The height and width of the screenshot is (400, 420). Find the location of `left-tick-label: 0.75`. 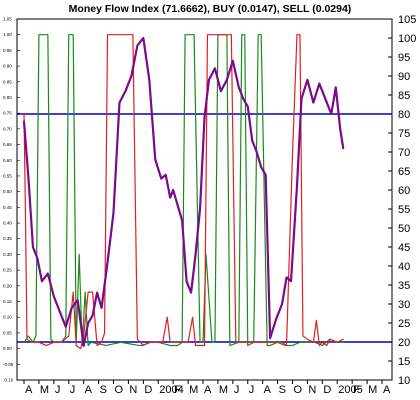

left-tick-label: 0.75 is located at coordinates (7, 113).